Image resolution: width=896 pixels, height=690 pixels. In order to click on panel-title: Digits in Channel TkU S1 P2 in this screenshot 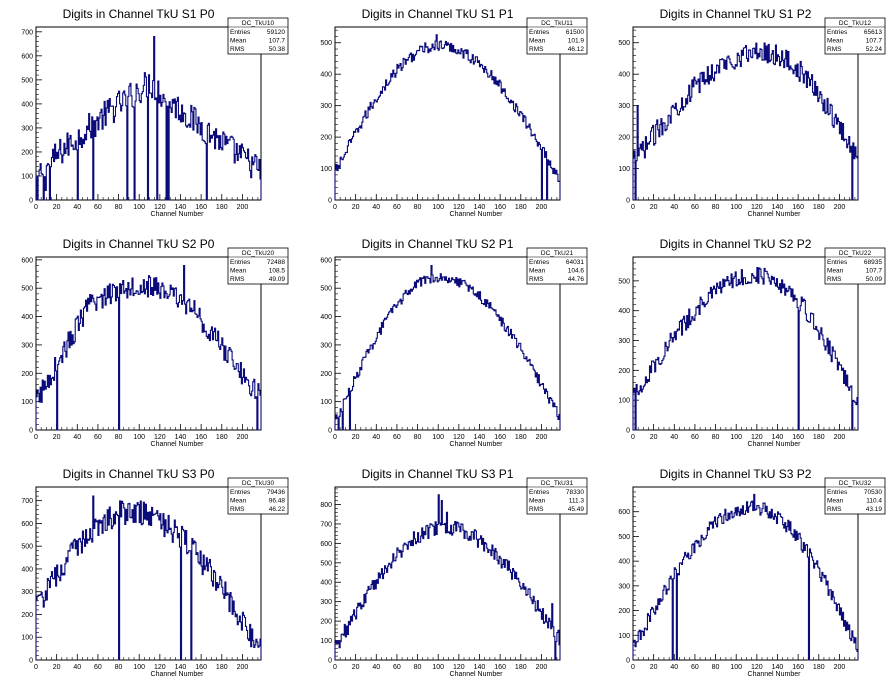, I will do `click(736, 14)`.